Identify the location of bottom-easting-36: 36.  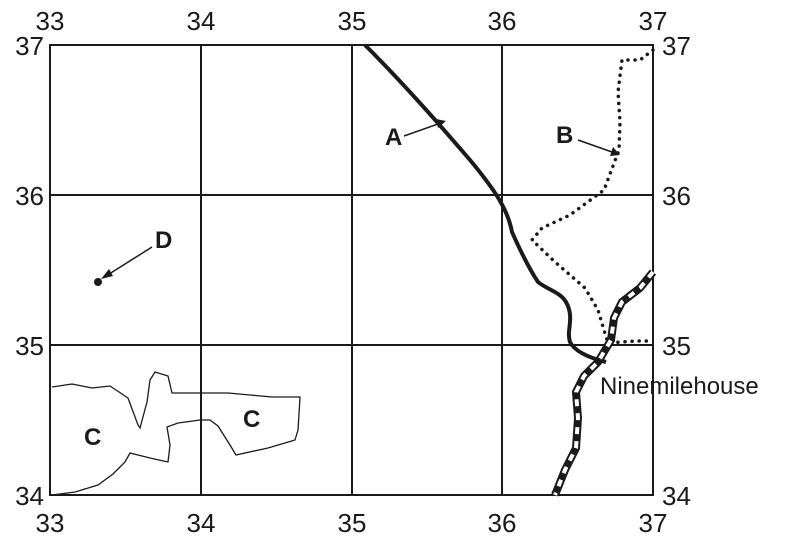
(502, 523).